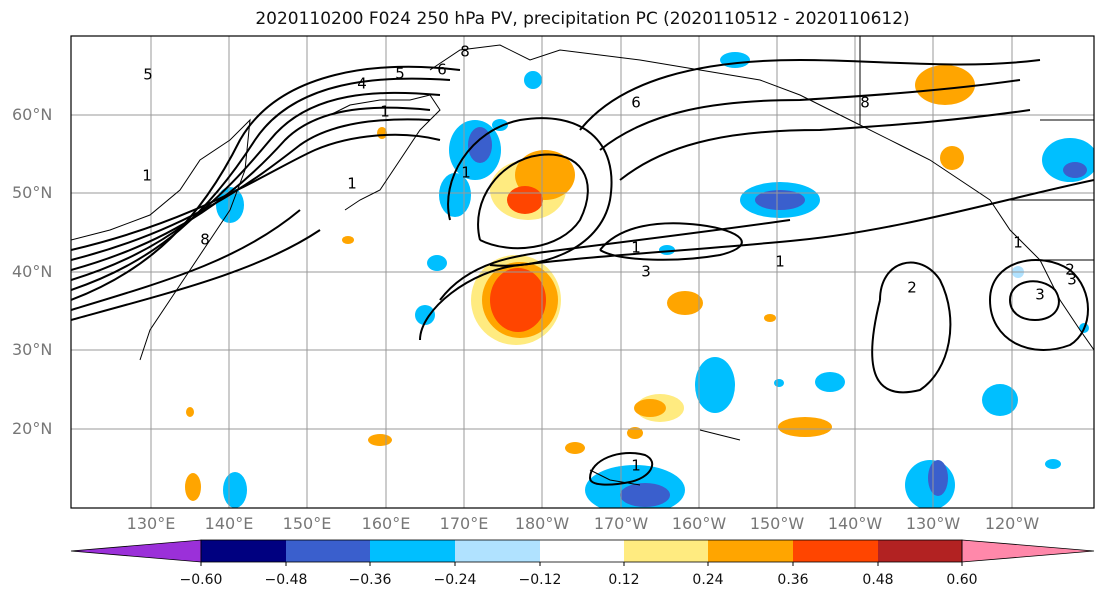  What do you see at coordinates (1028, 551) in the screenshot?
I see `colorbar-extend-max` at bounding box center [1028, 551].